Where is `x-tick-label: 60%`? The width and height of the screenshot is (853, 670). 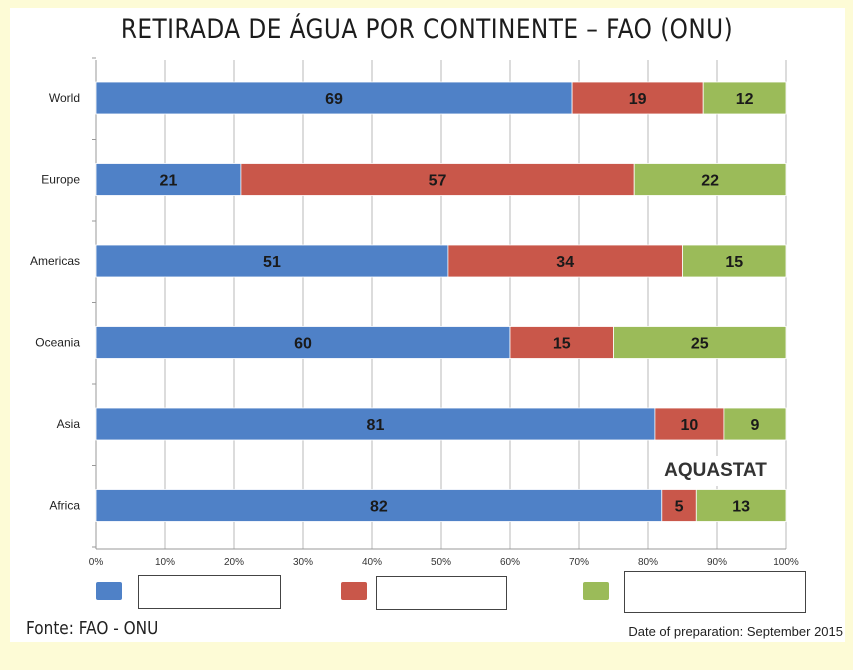 x-tick-label: 60% is located at coordinates (510, 562).